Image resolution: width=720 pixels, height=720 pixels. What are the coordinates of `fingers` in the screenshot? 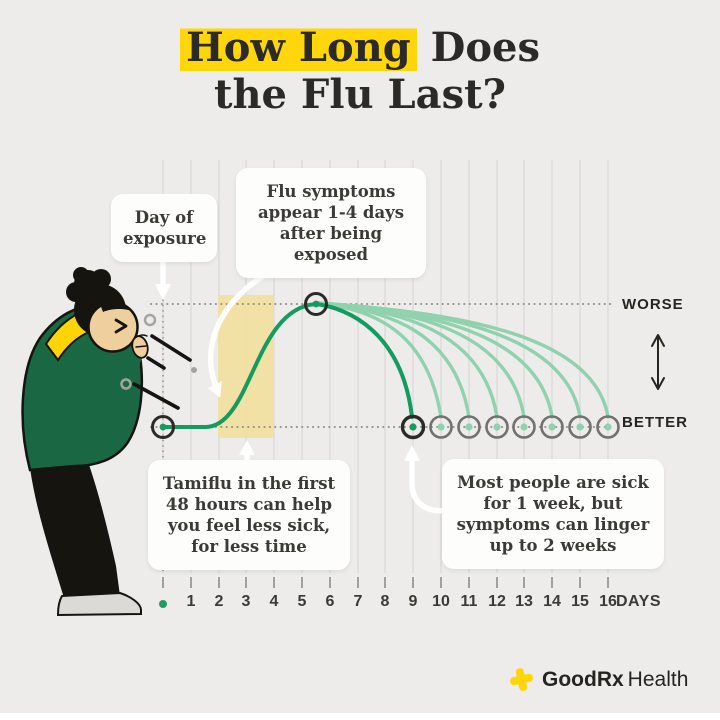 It's located at (140, 341).